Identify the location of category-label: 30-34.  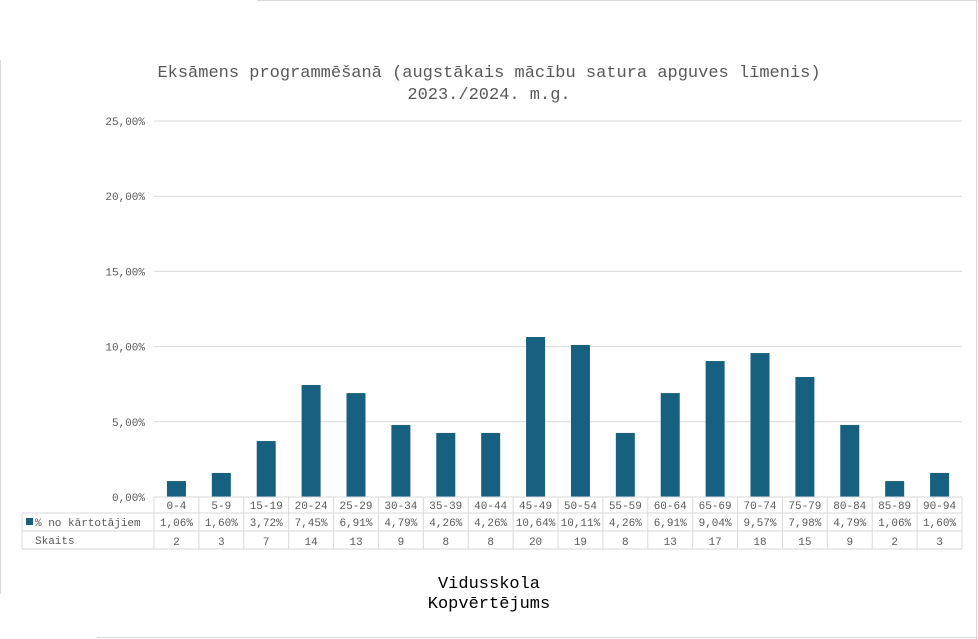
(400, 507).